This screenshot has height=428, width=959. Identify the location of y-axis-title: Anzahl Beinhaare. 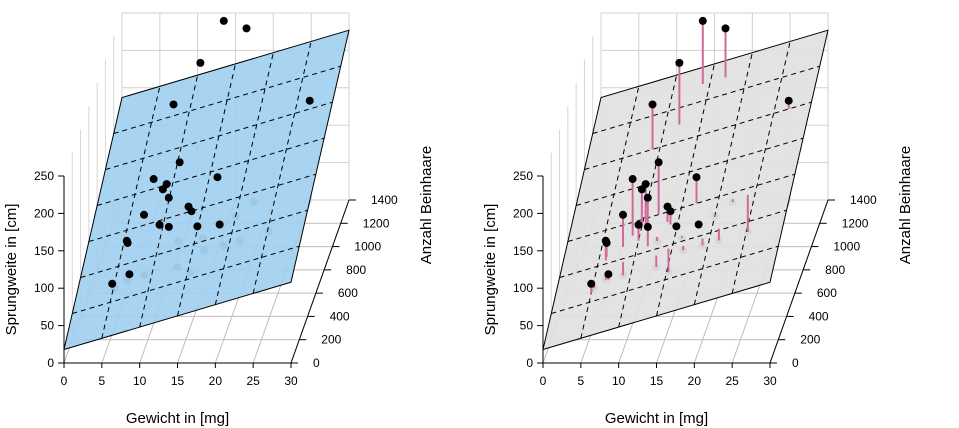
(426, 205).